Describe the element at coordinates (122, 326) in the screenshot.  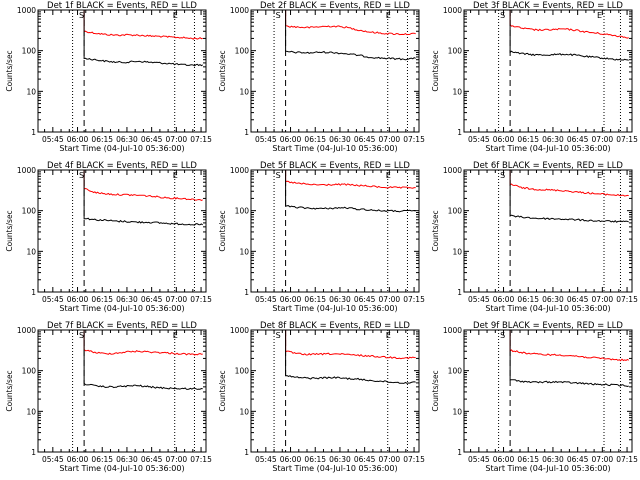
I see `chart-title: Det 7f BLACK = Events, RED = LLD` at that location.